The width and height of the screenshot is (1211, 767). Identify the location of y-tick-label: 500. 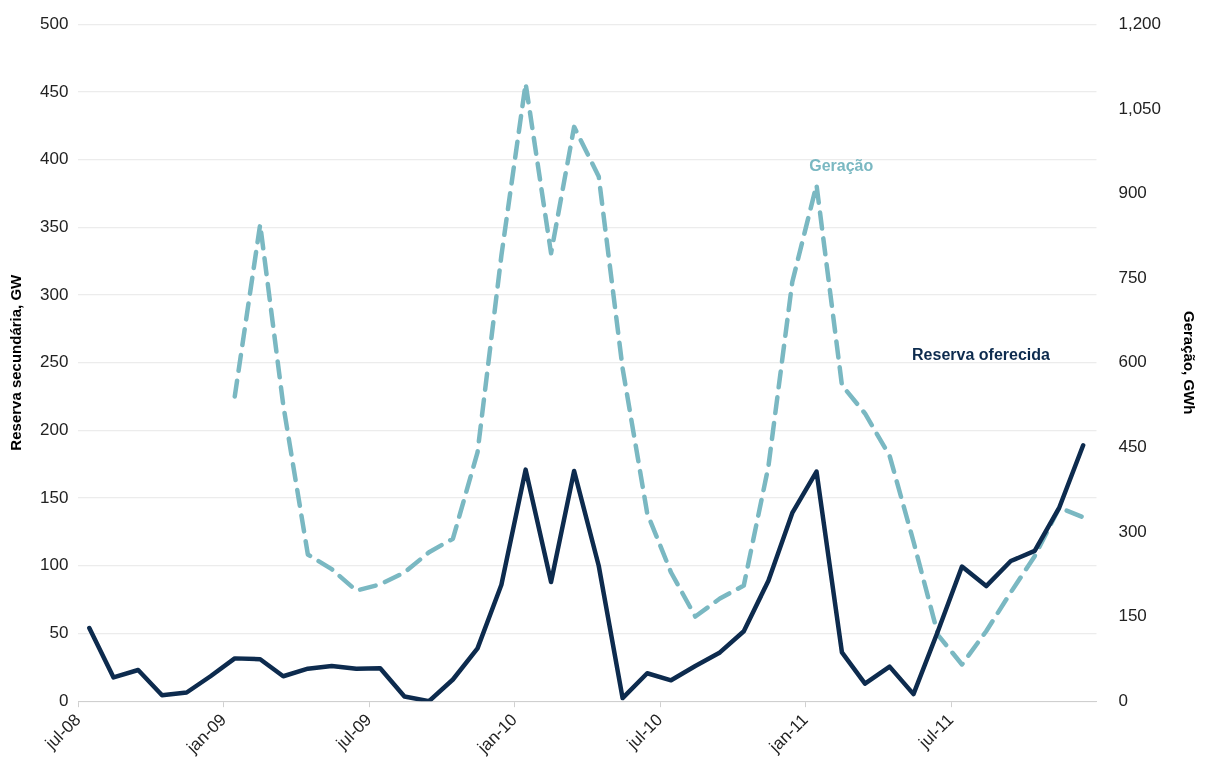
(54, 23).